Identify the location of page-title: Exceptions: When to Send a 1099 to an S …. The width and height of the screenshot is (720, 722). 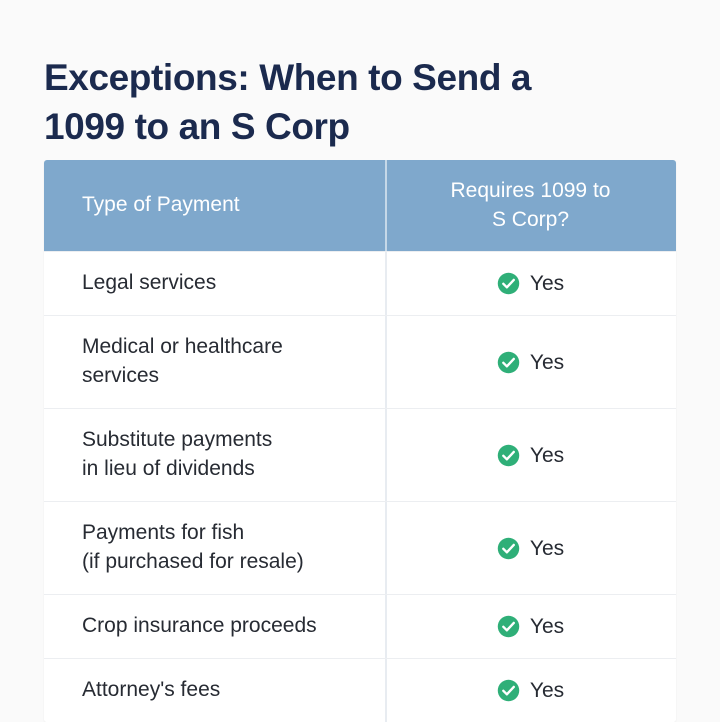
(288, 101).